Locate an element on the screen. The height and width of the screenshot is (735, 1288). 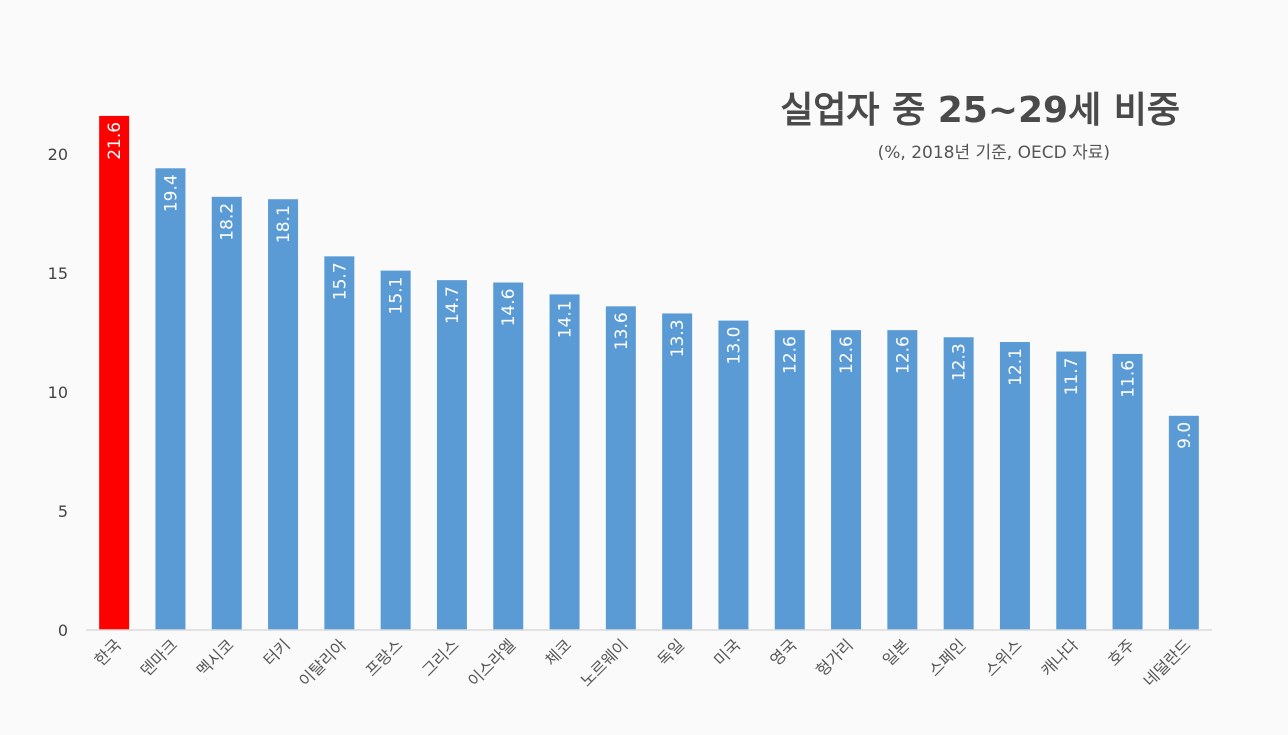
x-tick-label: 미국 is located at coordinates (727, 652).